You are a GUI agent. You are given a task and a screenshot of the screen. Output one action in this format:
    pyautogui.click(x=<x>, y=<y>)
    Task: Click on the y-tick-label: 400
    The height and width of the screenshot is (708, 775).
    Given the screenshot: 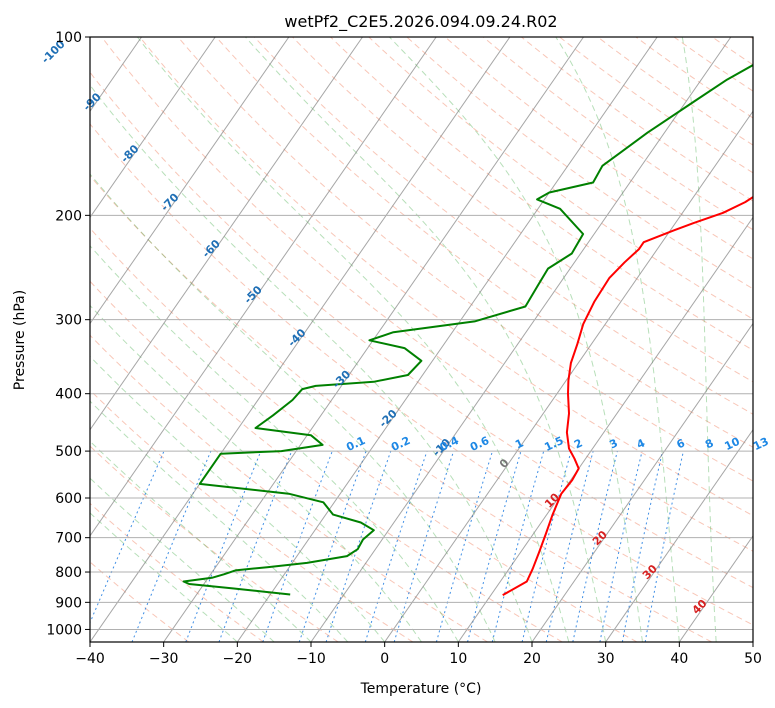 What is the action you would take?
    pyautogui.click(x=68, y=395)
    